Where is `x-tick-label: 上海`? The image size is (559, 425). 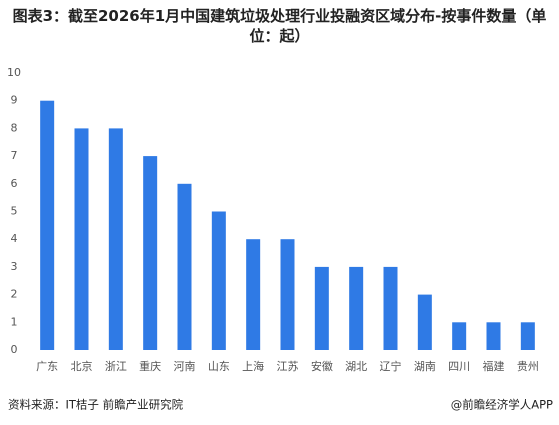
x-tick-label: 上海 is located at coordinates (253, 366).